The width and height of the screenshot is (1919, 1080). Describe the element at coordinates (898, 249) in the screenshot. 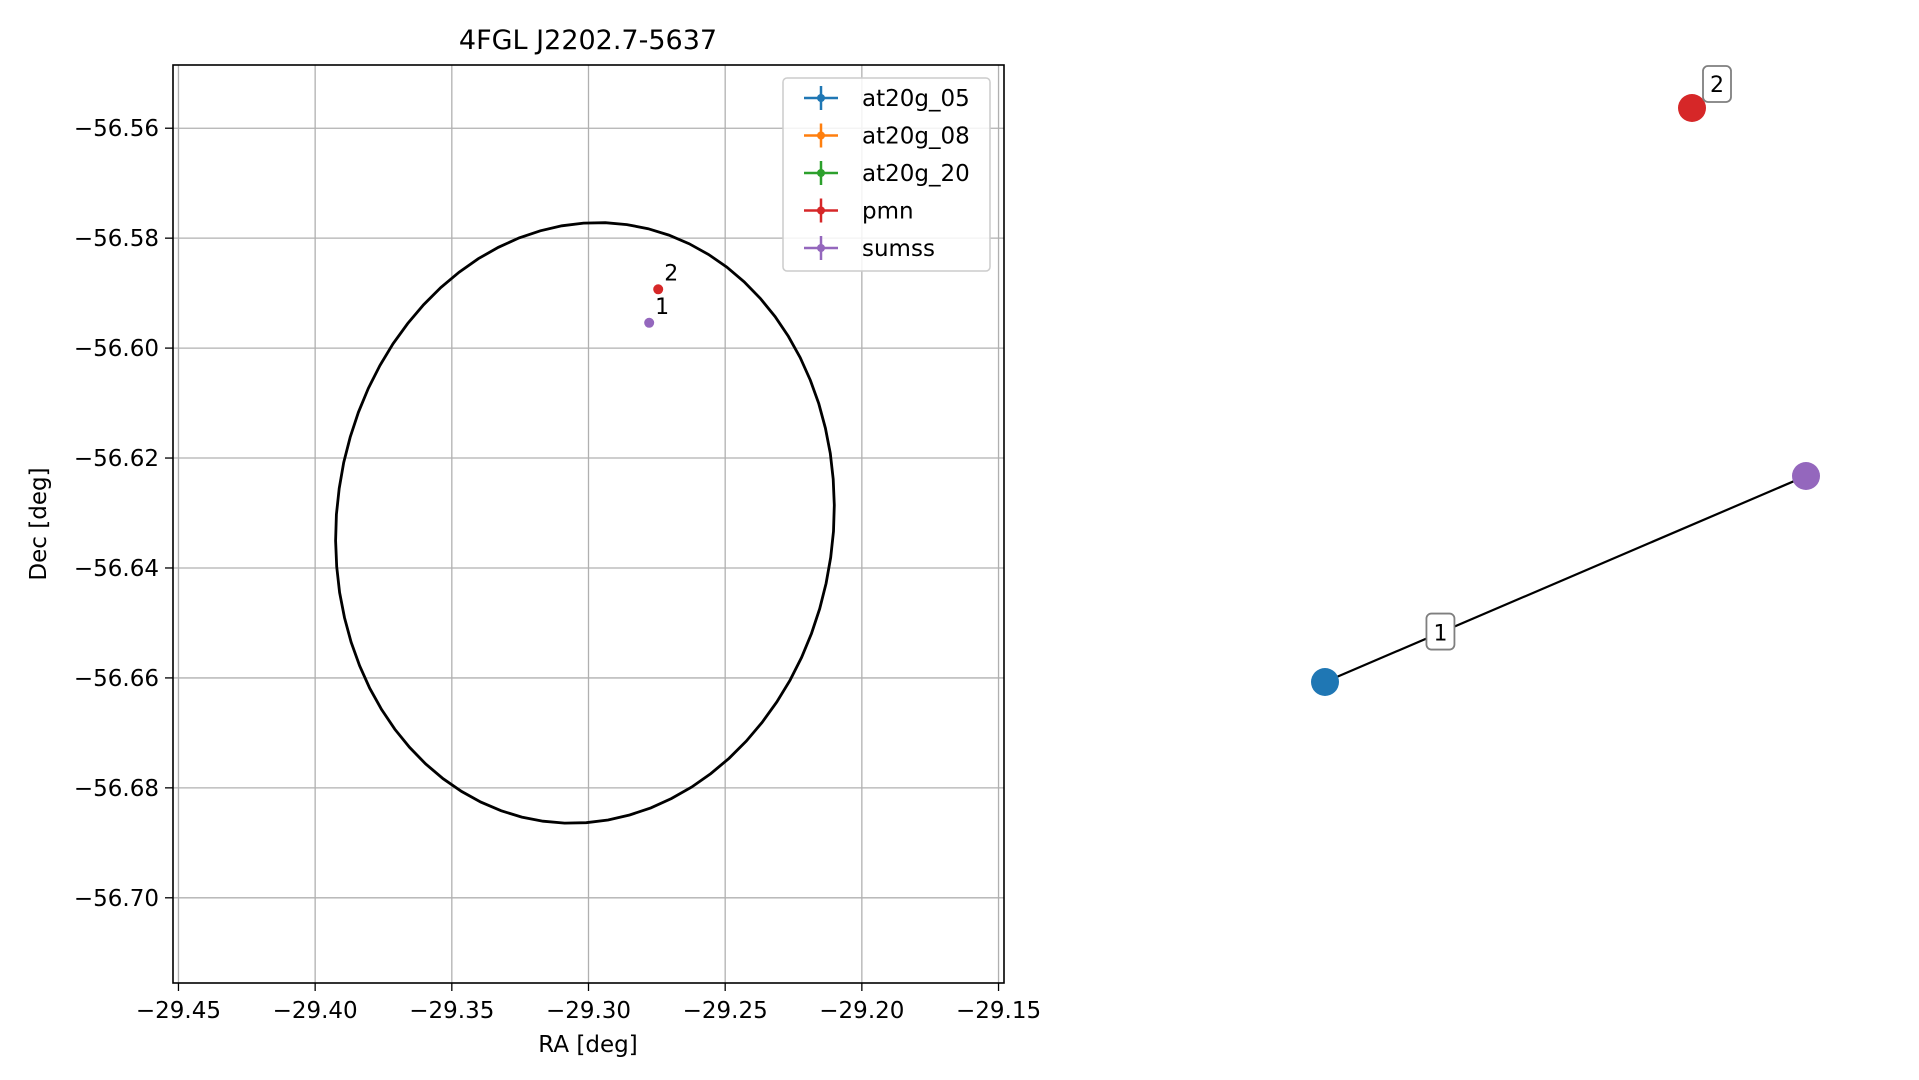

I see `legend-entry-label: sumss` at that location.